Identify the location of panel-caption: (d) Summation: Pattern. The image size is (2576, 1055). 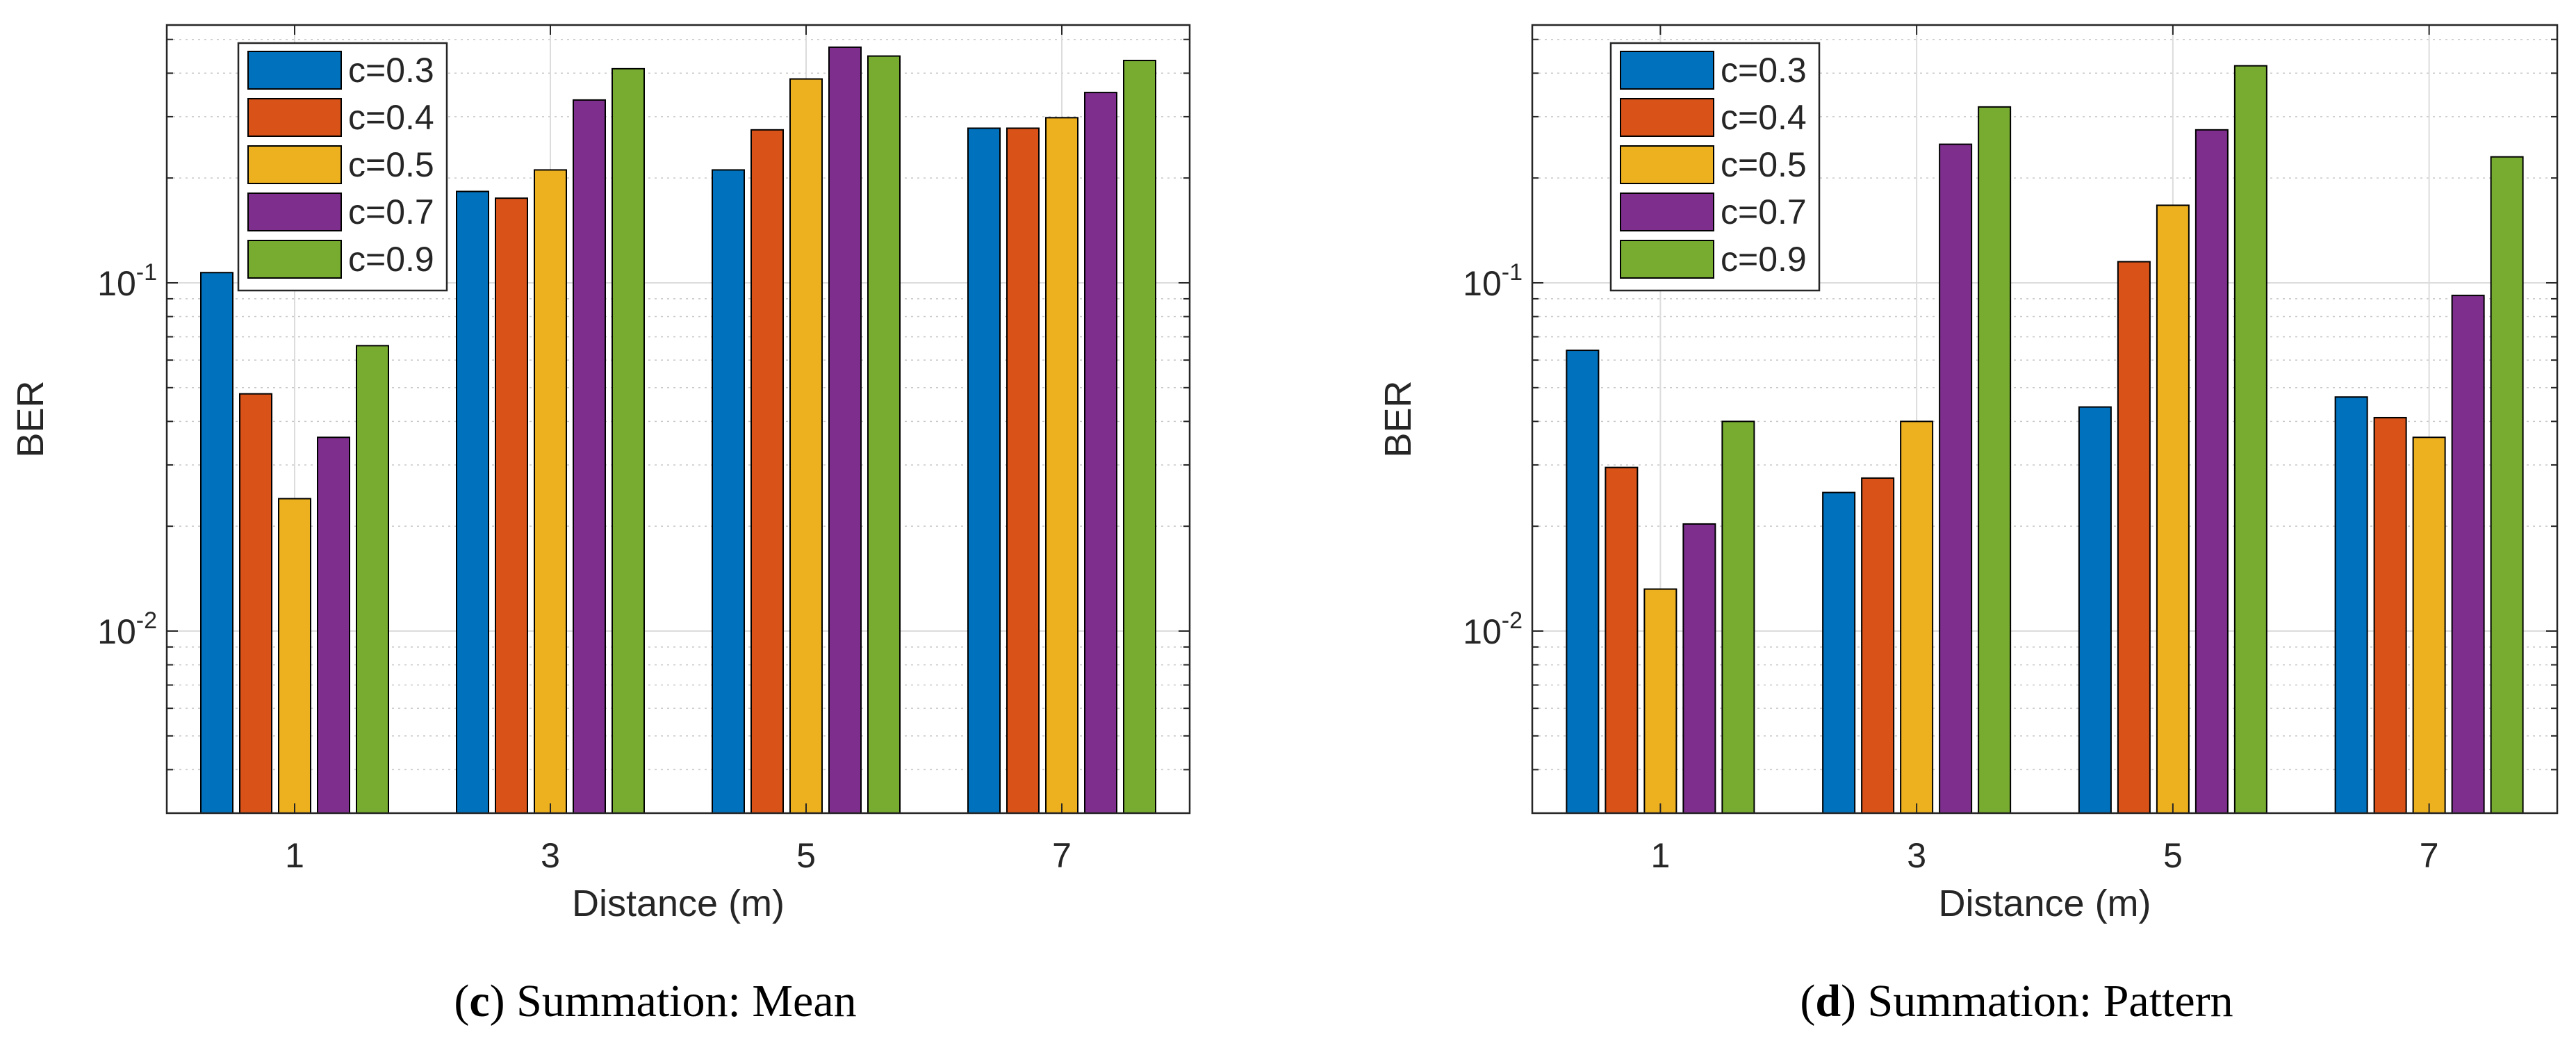
(2016, 1001).